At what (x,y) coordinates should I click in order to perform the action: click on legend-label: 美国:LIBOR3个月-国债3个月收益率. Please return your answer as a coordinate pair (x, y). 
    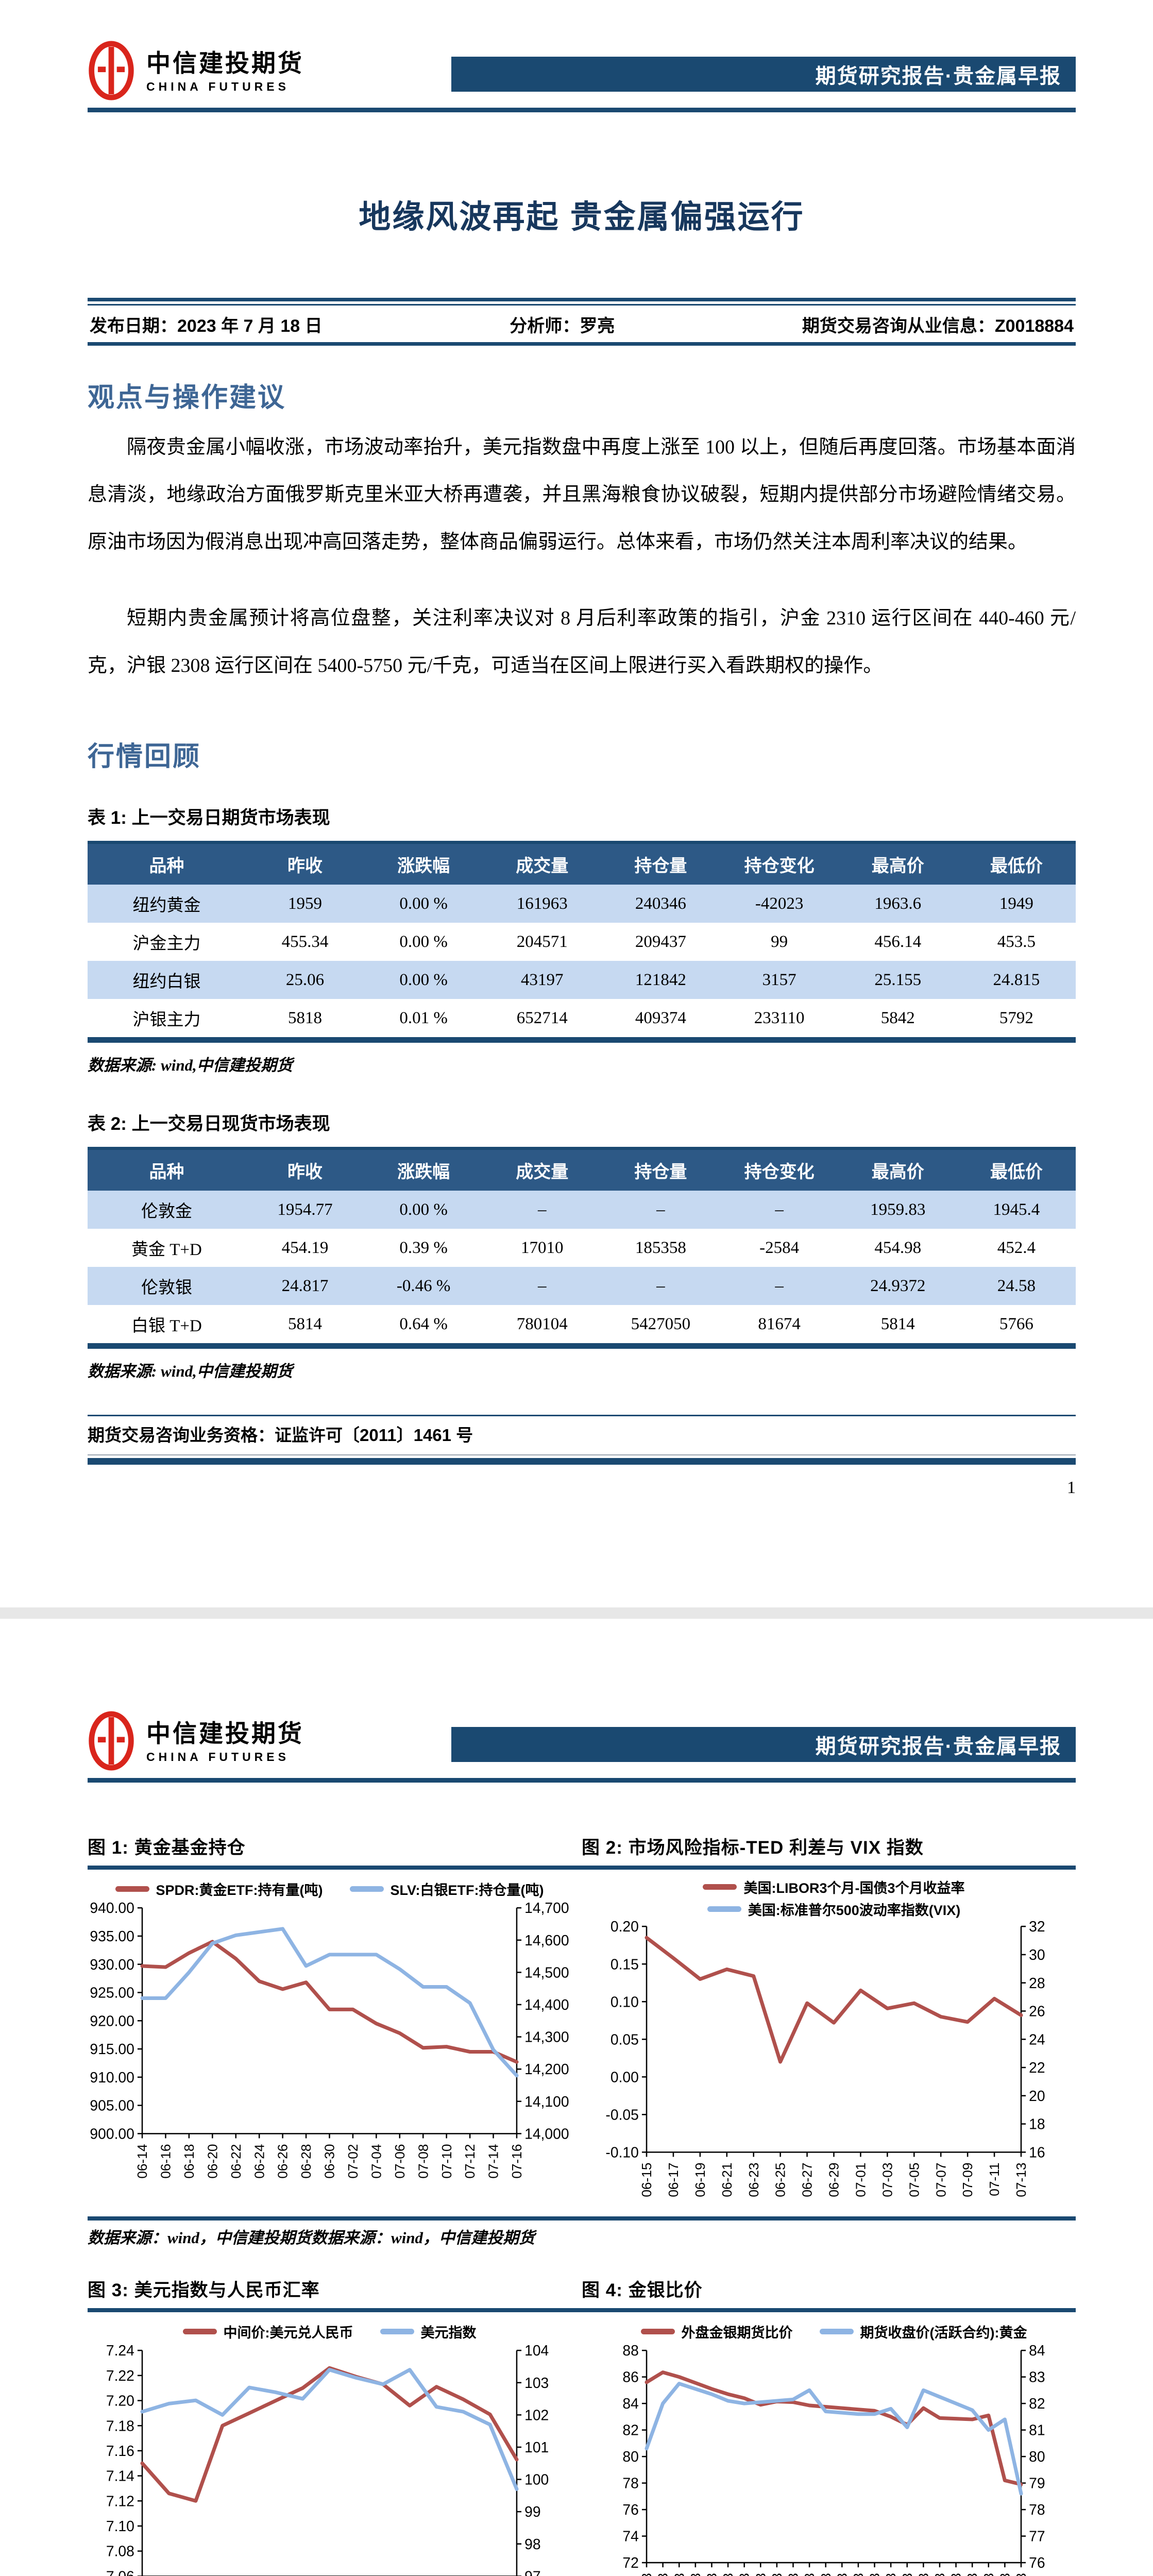
    Looking at the image, I should click on (854, 1888).